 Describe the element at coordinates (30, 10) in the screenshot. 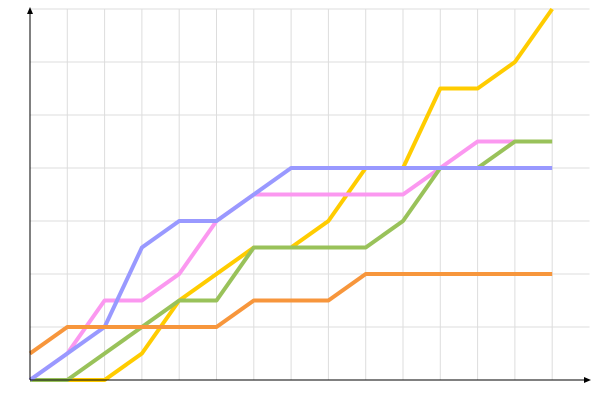

I see `y-axis-arrow` at that location.